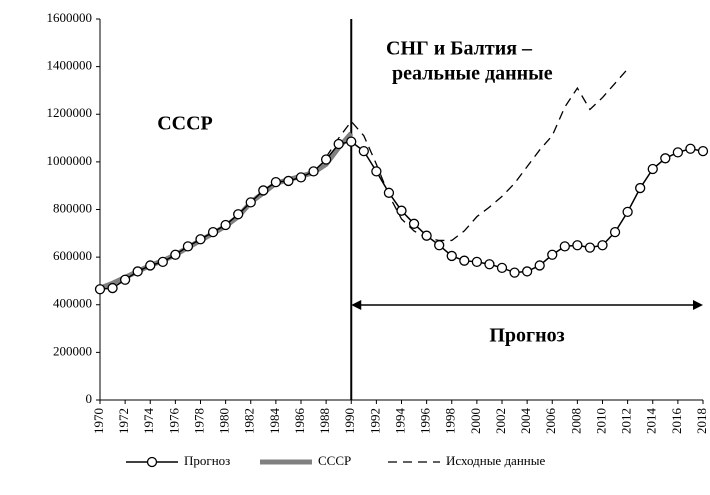 Image resolution: width=710 pixels, height=495 pixels. What do you see at coordinates (70, 112) in the screenshot?
I see `y-tick-label: 1200000` at bounding box center [70, 112].